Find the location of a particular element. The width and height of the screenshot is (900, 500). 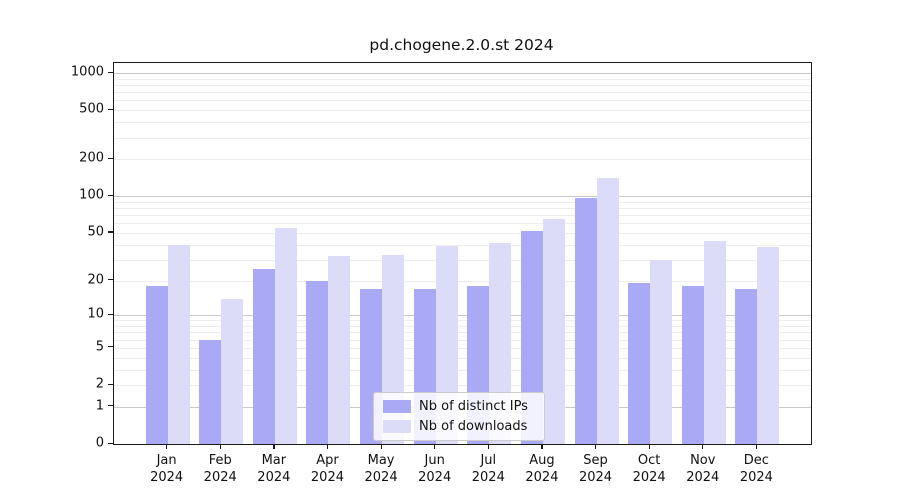

bar-downloads-dec is located at coordinates (768, 345).